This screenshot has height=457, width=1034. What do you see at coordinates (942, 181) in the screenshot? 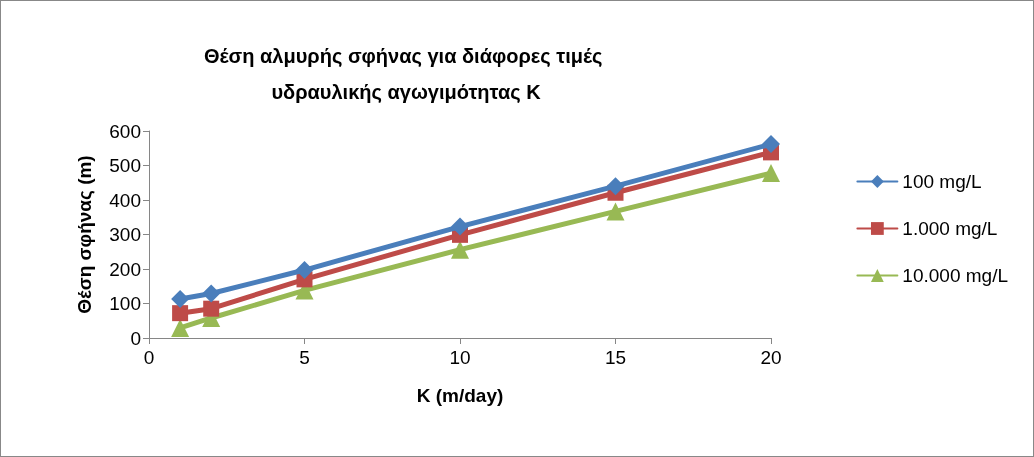
I see `legend-label: 100 mg/L` at bounding box center [942, 181].